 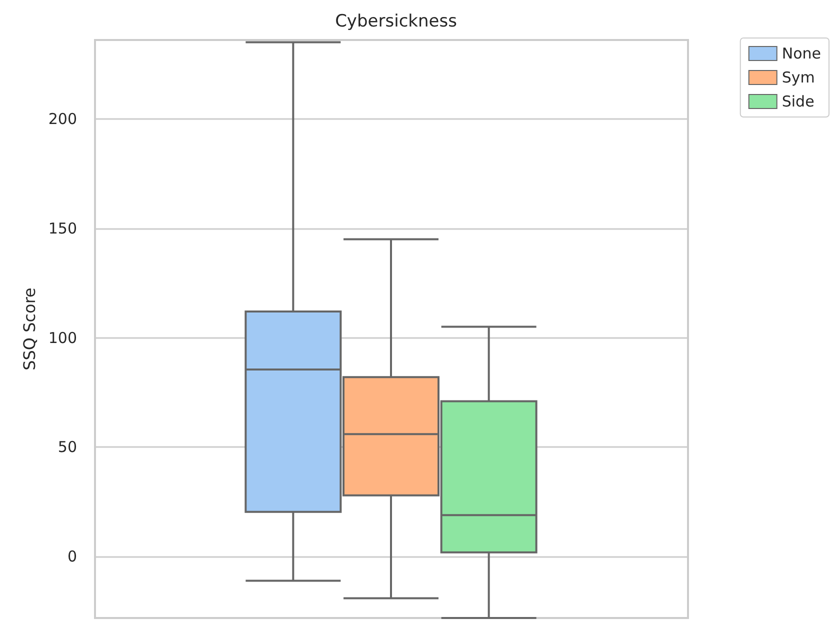 What do you see at coordinates (62, 119) in the screenshot?
I see `y-tick-label: 200` at bounding box center [62, 119].